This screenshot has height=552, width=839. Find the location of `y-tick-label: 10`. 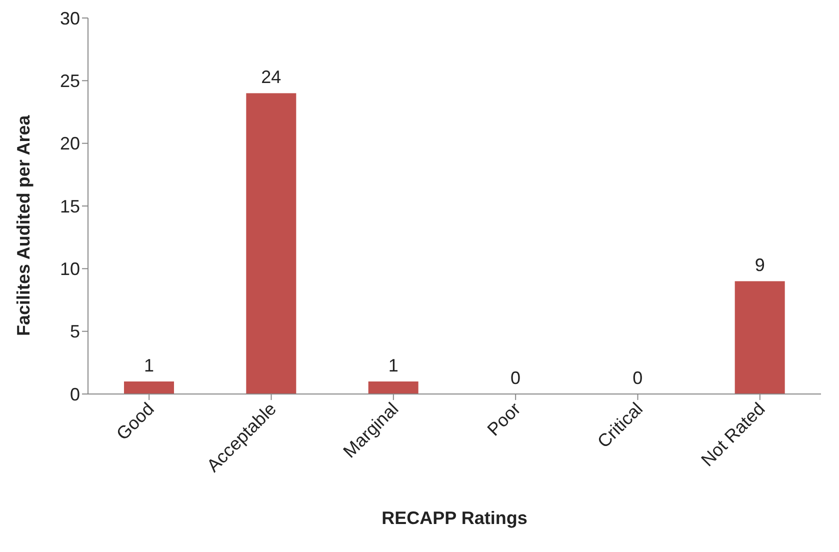

y-tick-label: 10 is located at coordinates (70, 269).